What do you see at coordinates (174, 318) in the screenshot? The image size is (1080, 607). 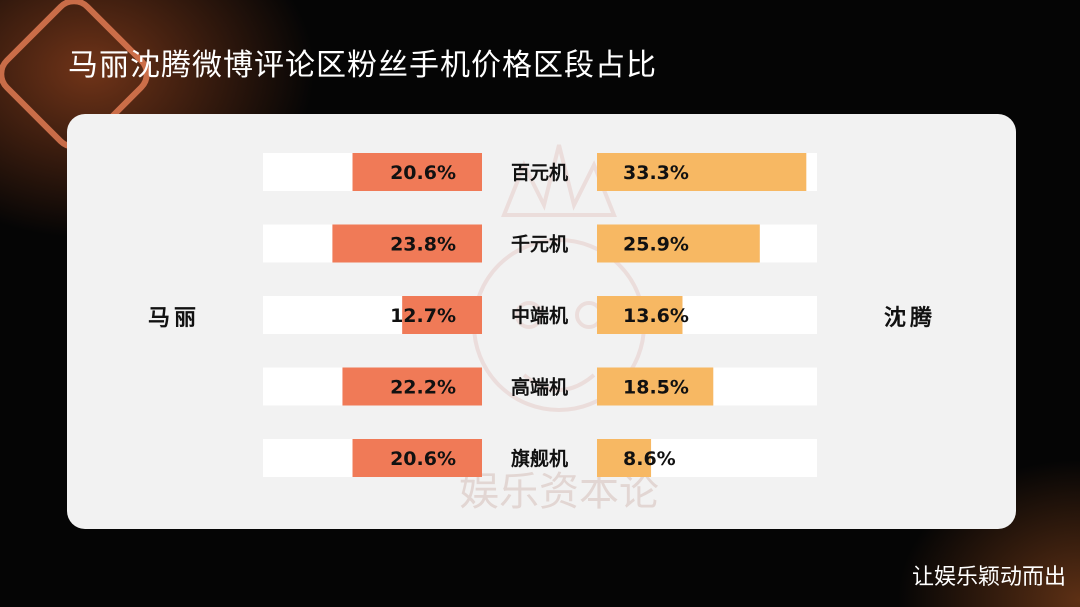 I see `legend-label-left: 马丽` at bounding box center [174, 318].